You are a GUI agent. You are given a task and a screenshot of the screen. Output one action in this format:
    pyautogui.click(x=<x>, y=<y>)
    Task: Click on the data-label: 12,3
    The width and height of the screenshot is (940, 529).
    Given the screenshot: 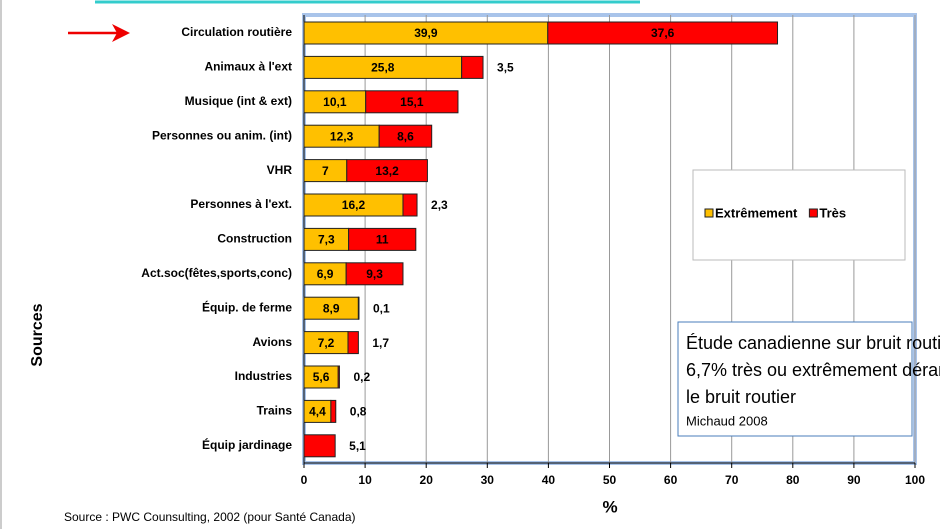 What is the action you would take?
    pyautogui.click(x=342, y=136)
    